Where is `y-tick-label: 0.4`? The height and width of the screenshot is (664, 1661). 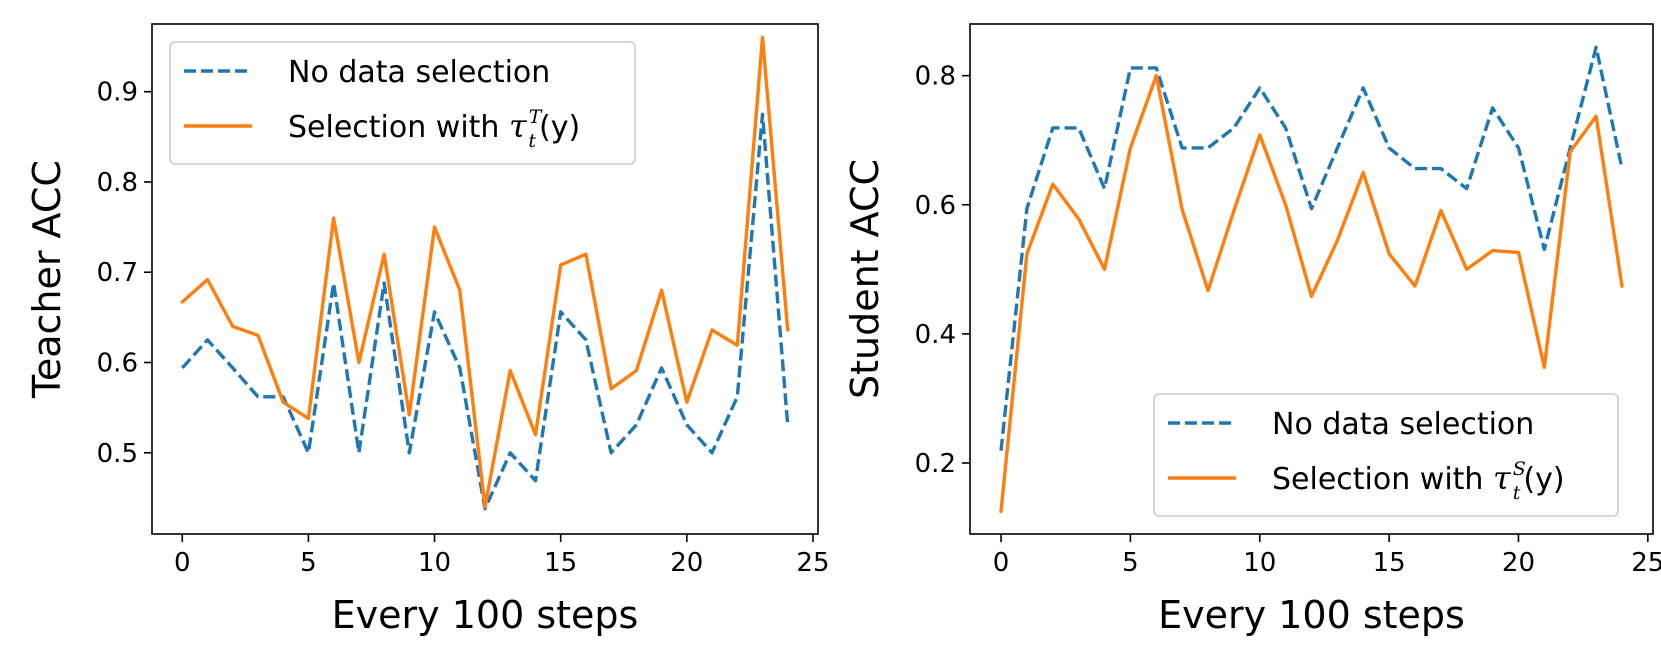 y-tick-label: 0.4 is located at coordinates (935, 335).